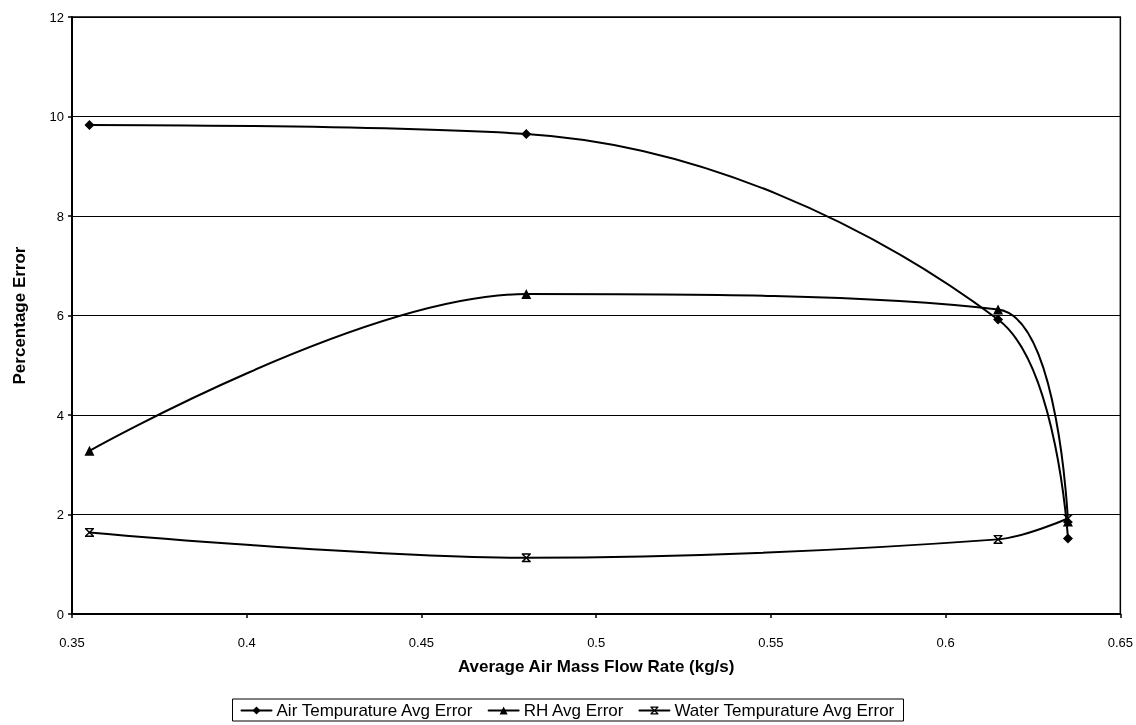 Image resolution: width=1136 pixels, height=725 pixels. Describe the element at coordinates (60, 614) in the screenshot. I see `y-tick-label: 0` at that location.